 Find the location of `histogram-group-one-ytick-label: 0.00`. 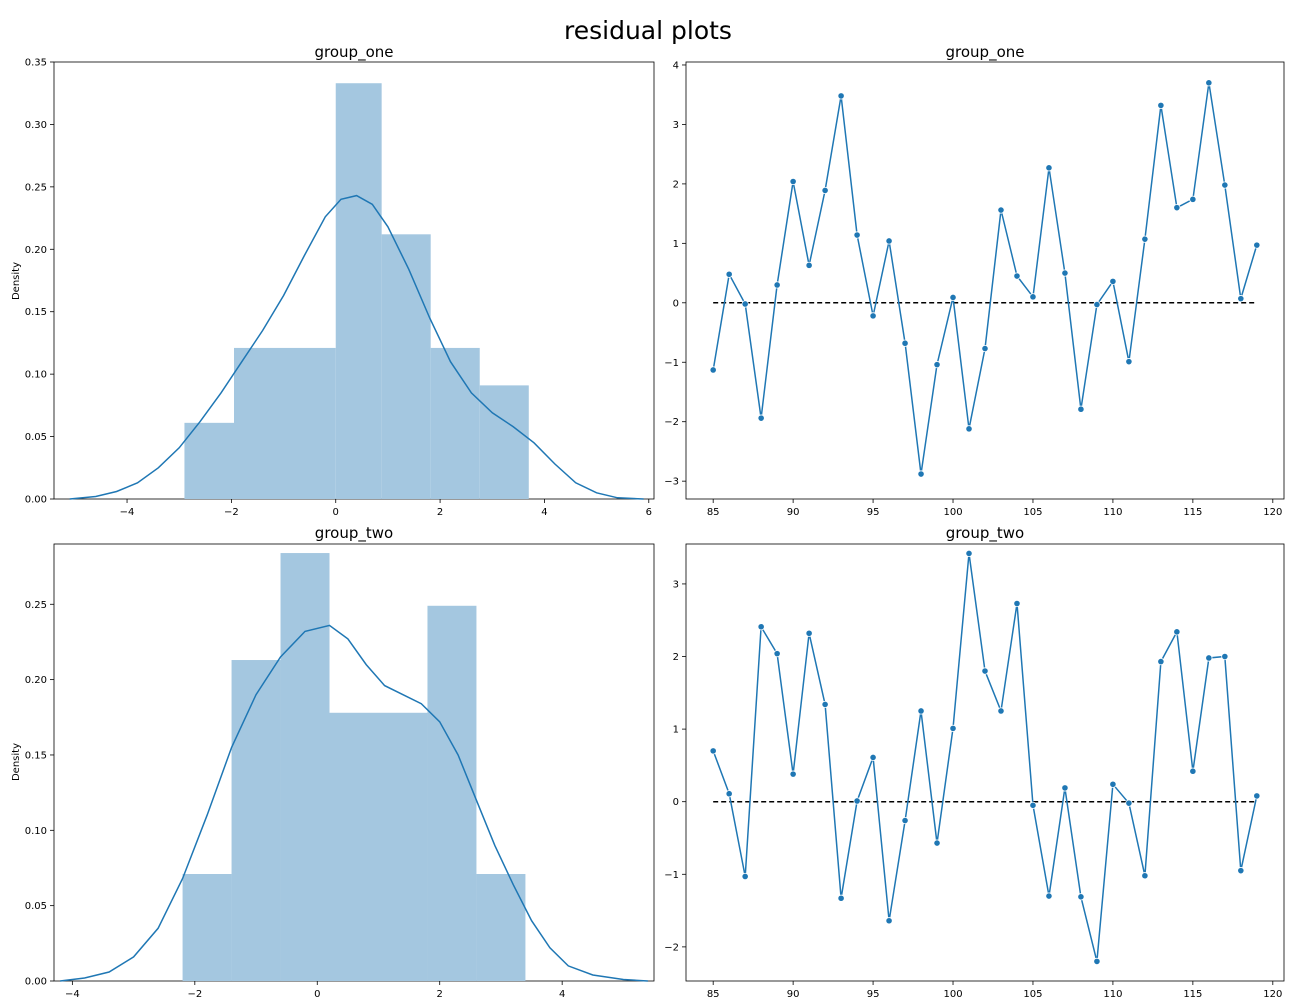

histogram-group-one-ytick-label: 0.00 is located at coordinates (36, 500).